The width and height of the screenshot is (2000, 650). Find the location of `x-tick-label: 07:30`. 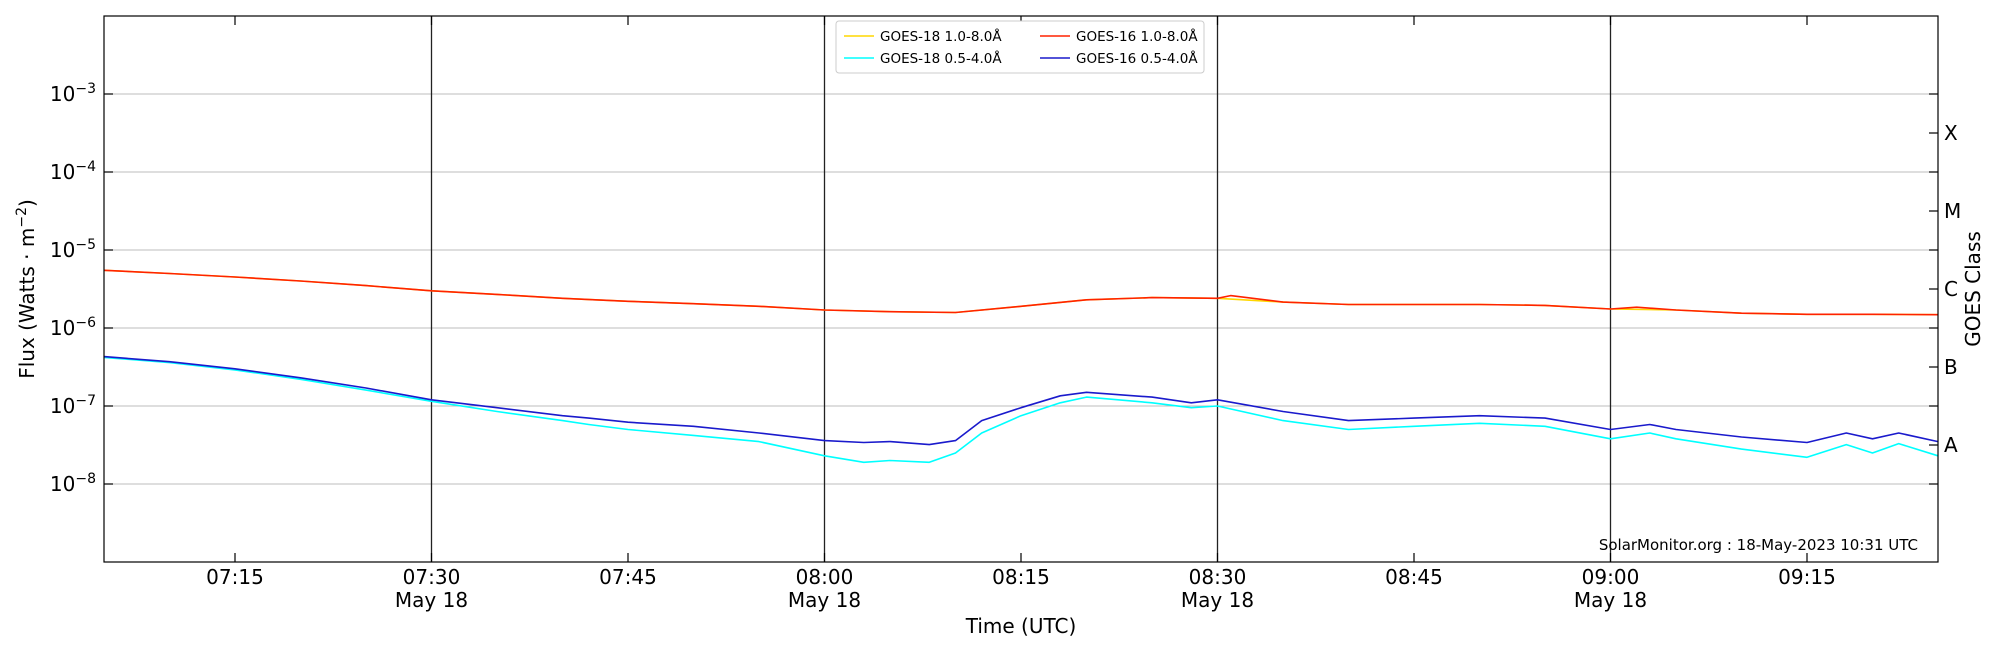

x-tick-label: 07:30 is located at coordinates (432, 577).